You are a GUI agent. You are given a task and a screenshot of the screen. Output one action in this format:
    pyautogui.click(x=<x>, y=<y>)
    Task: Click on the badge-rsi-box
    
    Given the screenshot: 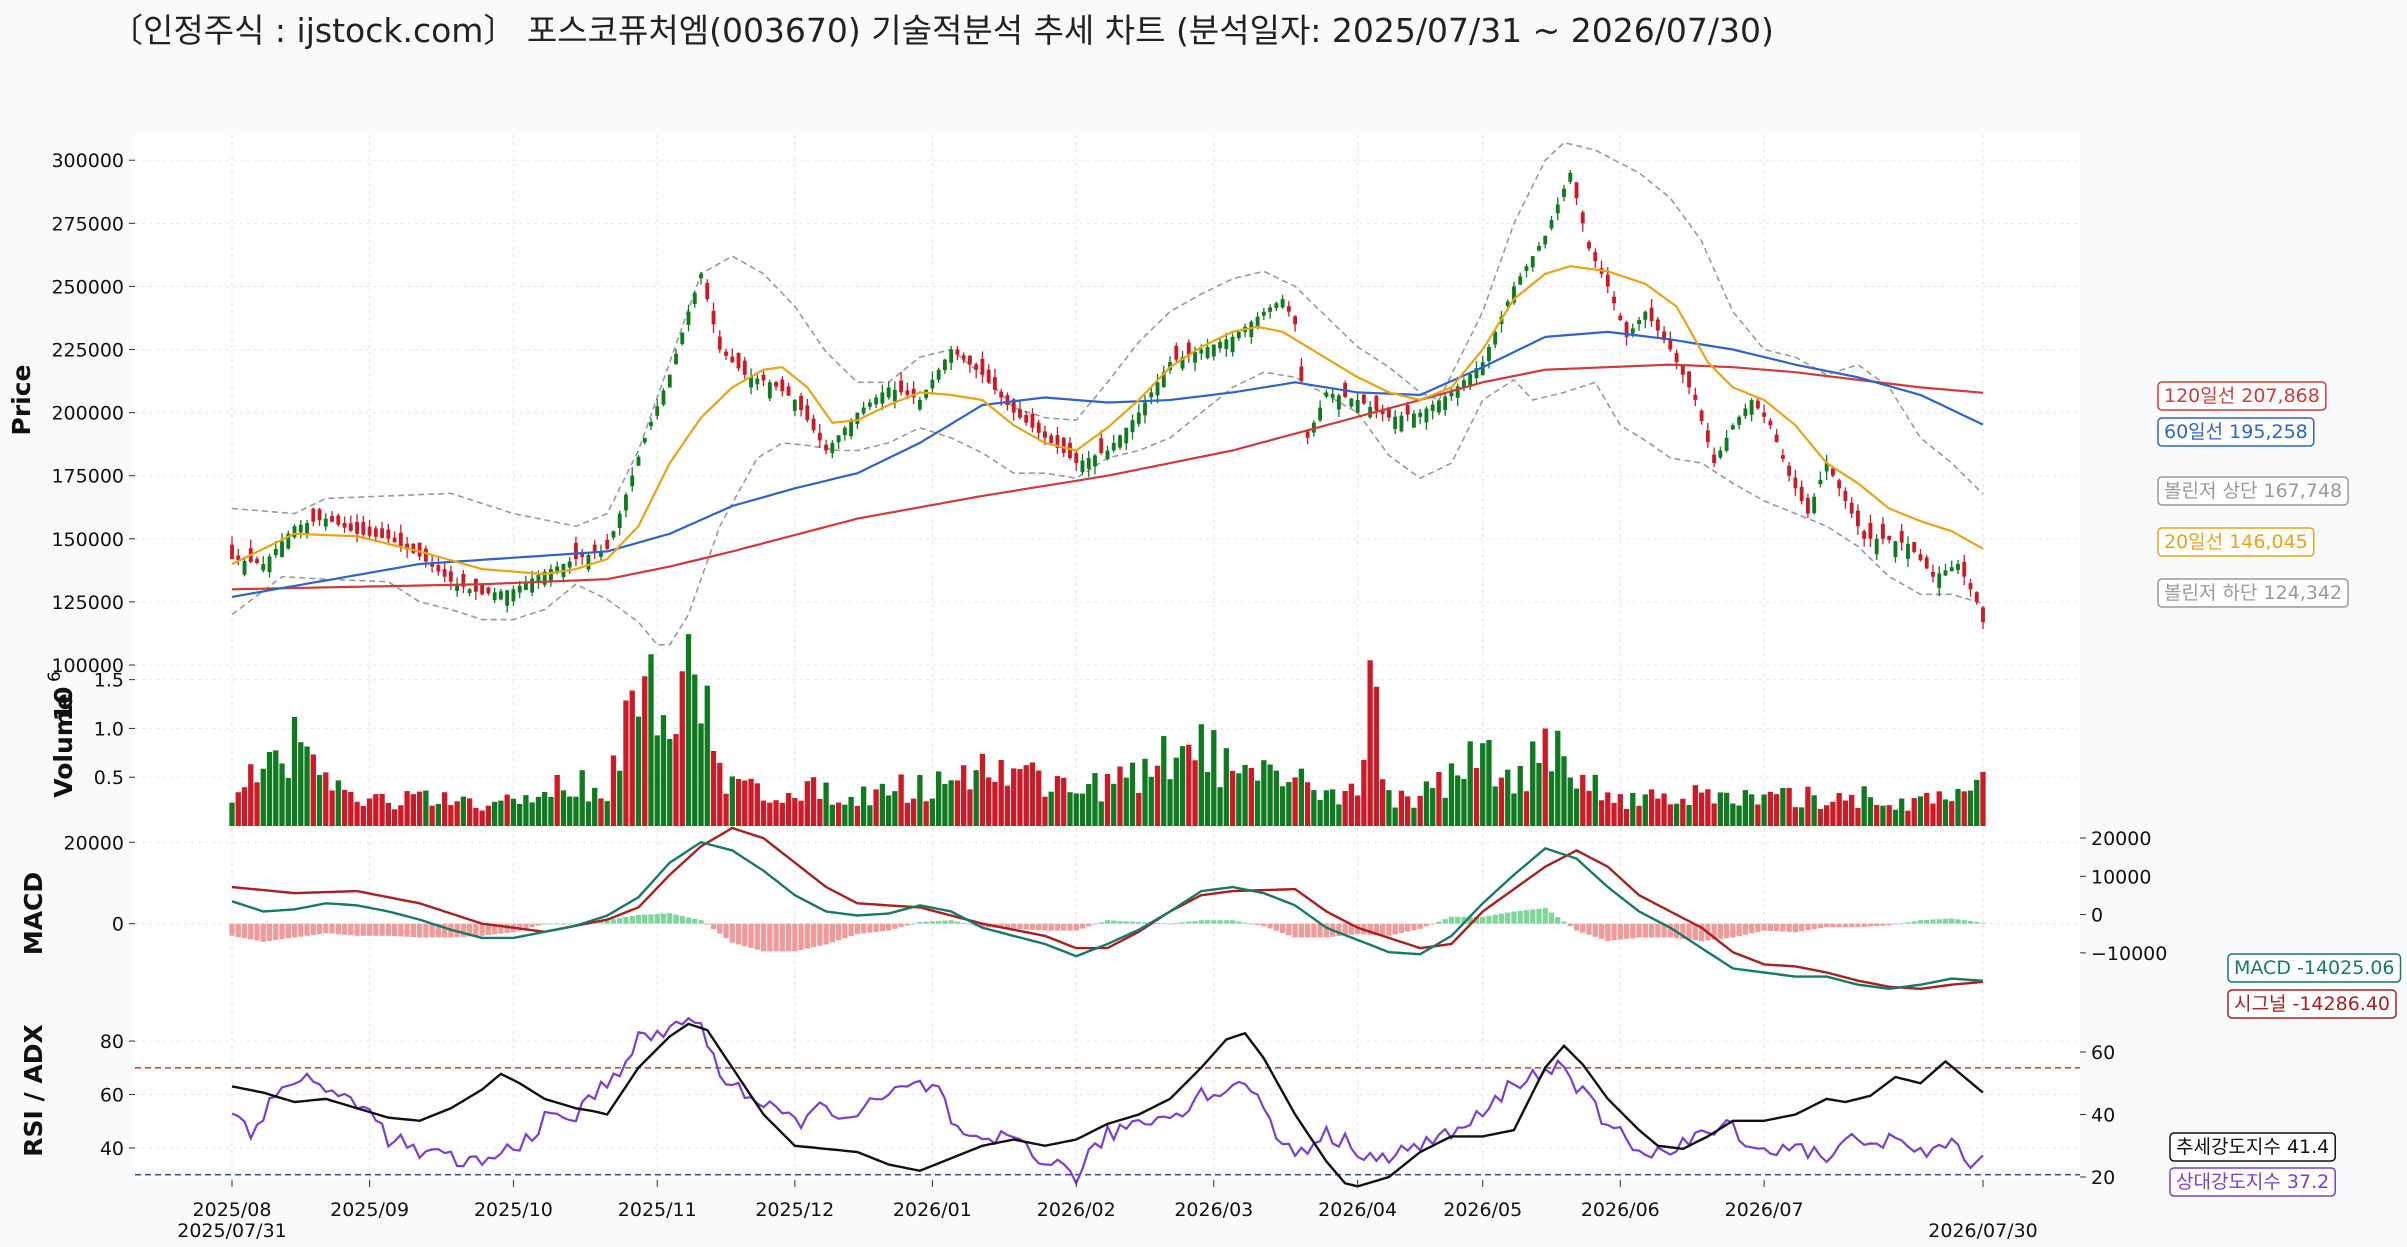 What is the action you would take?
    pyautogui.click(x=2252, y=1182)
    